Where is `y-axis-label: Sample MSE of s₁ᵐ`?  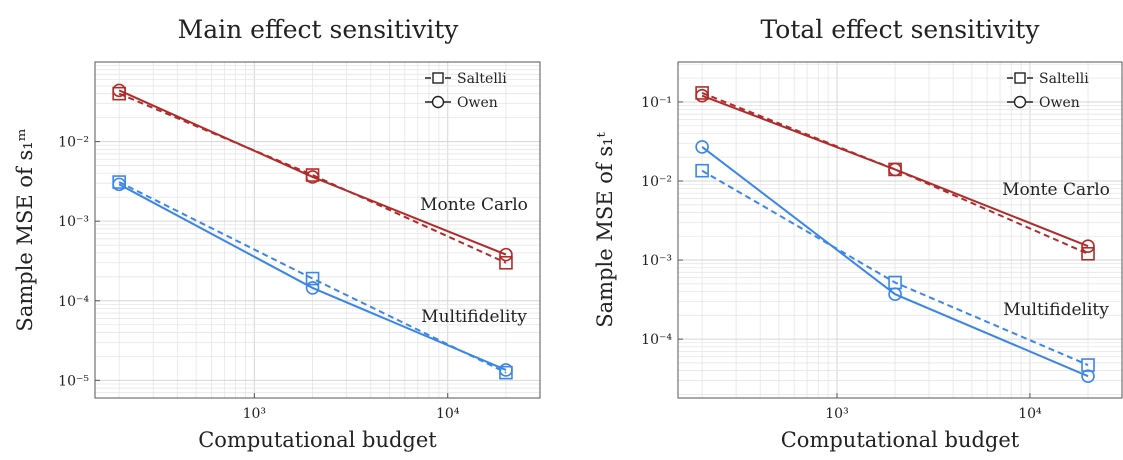 y-axis-label: Sample MSE of s₁ᵐ is located at coordinates (25, 229).